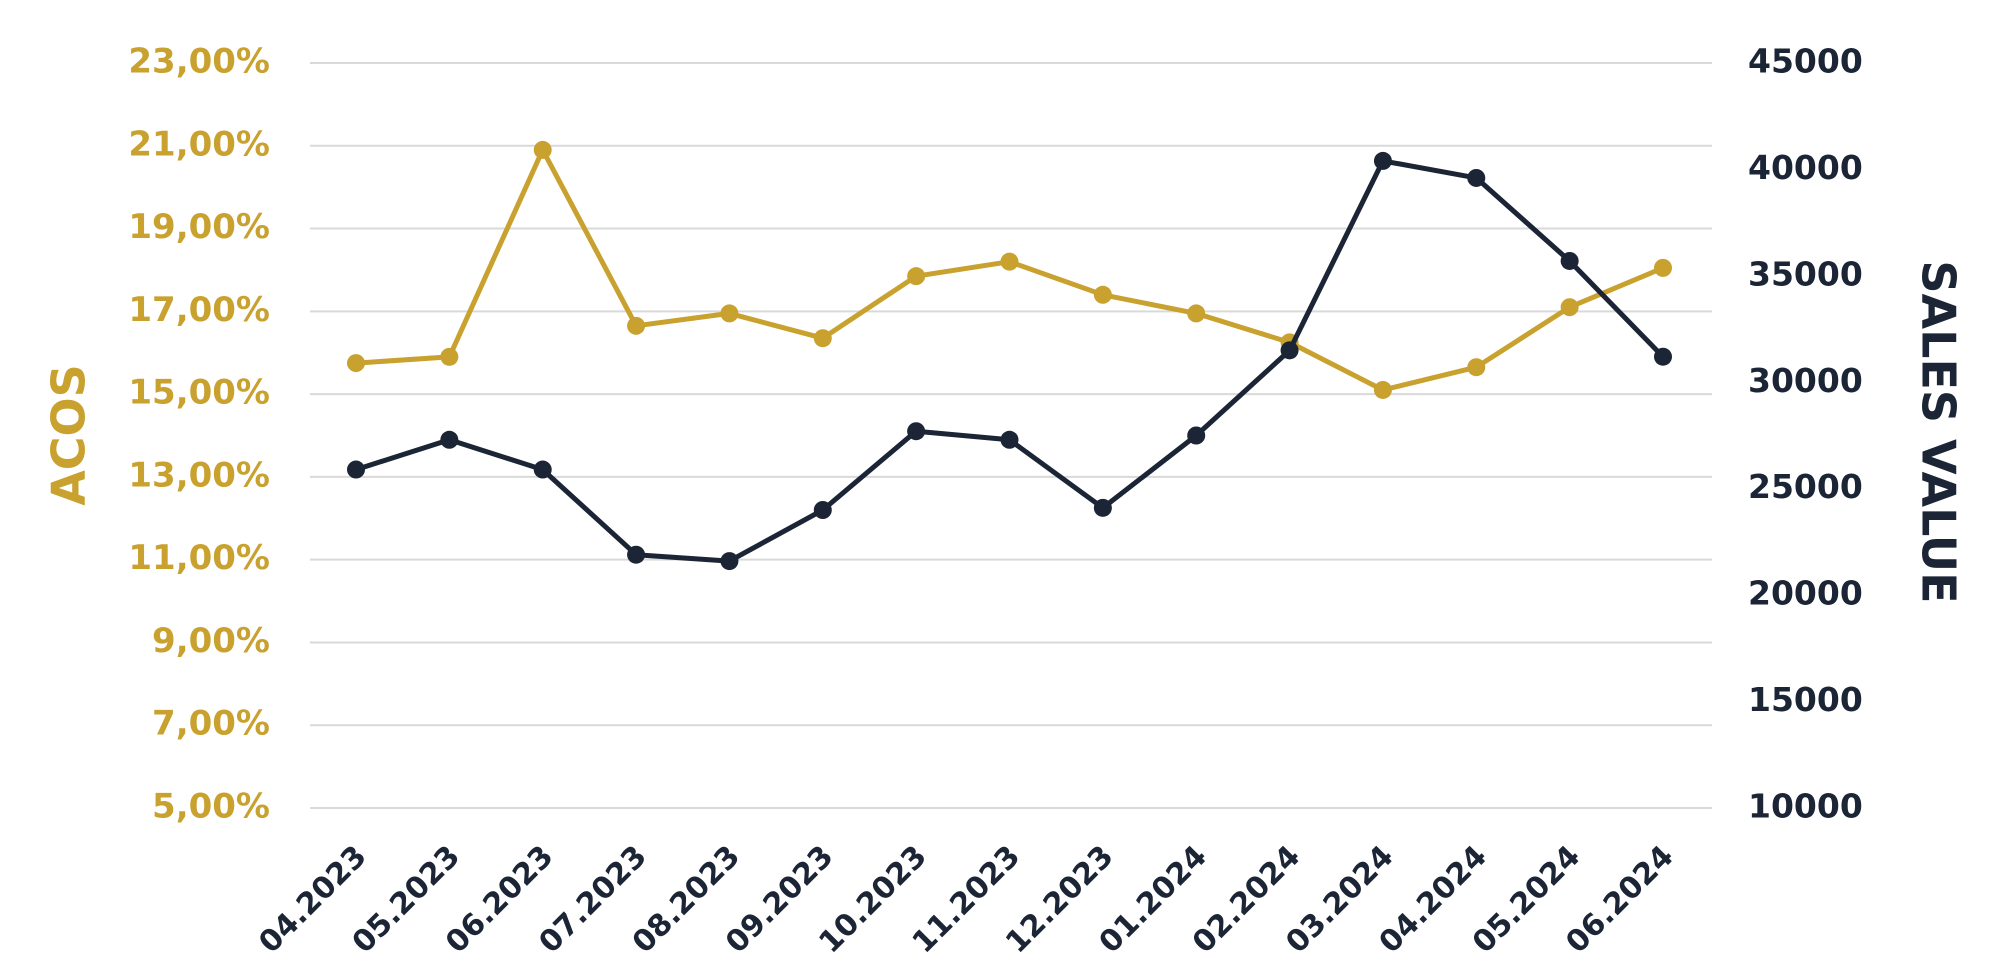 The height and width of the screenshot is (972, 2000). Describe the element at coordinates (199, 393) in the screenshot. I see `left-tick-label: 15,00%` at that location.